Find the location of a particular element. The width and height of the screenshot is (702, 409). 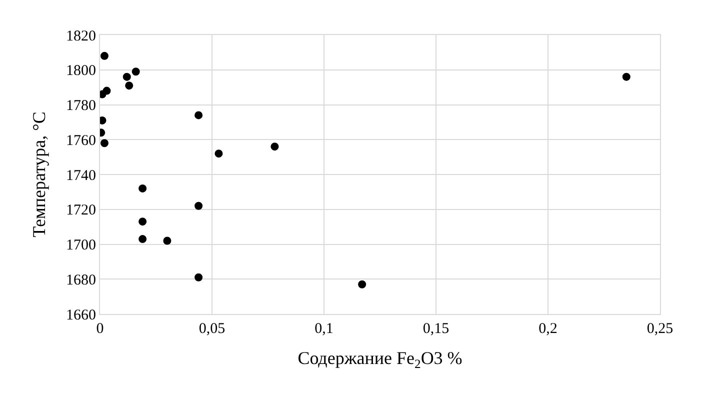

x-tick-label: 0,25 is located at coordinates (660, 329).